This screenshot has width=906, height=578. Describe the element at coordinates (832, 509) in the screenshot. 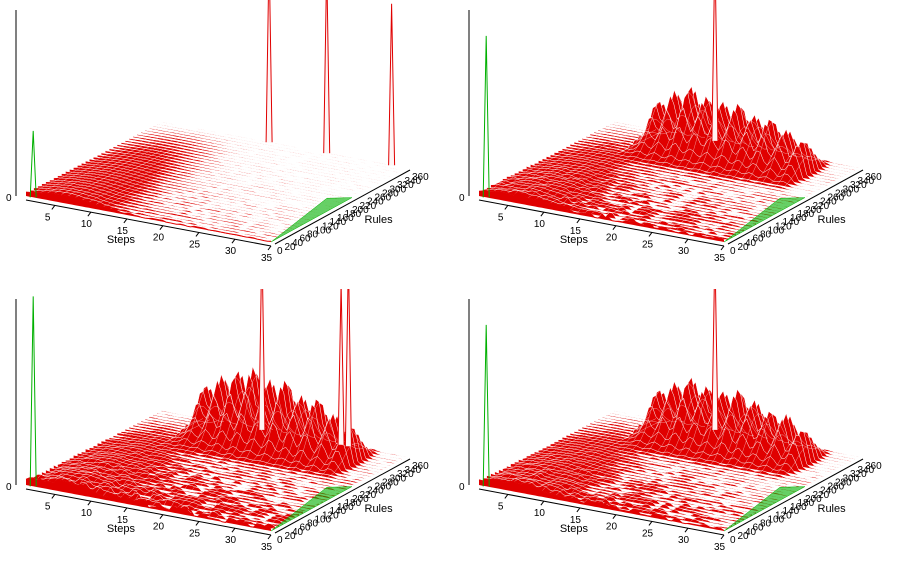

I see `rules-axis-label: Rules` at that location.